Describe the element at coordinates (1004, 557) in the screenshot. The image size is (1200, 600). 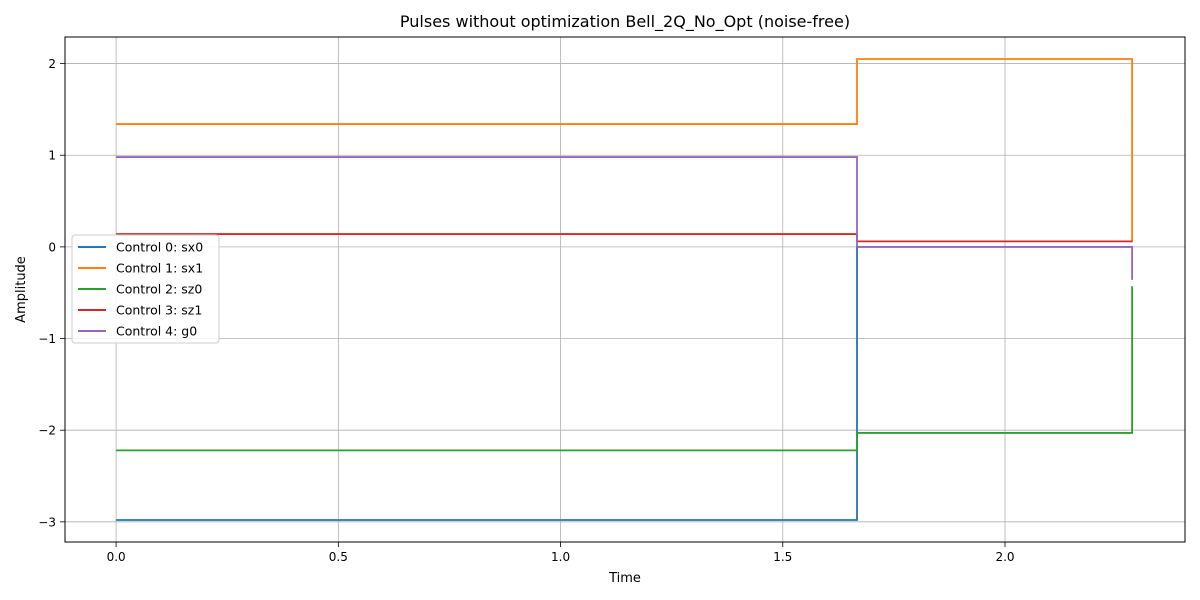
I see `x-tick-label: 2.0` at that location.